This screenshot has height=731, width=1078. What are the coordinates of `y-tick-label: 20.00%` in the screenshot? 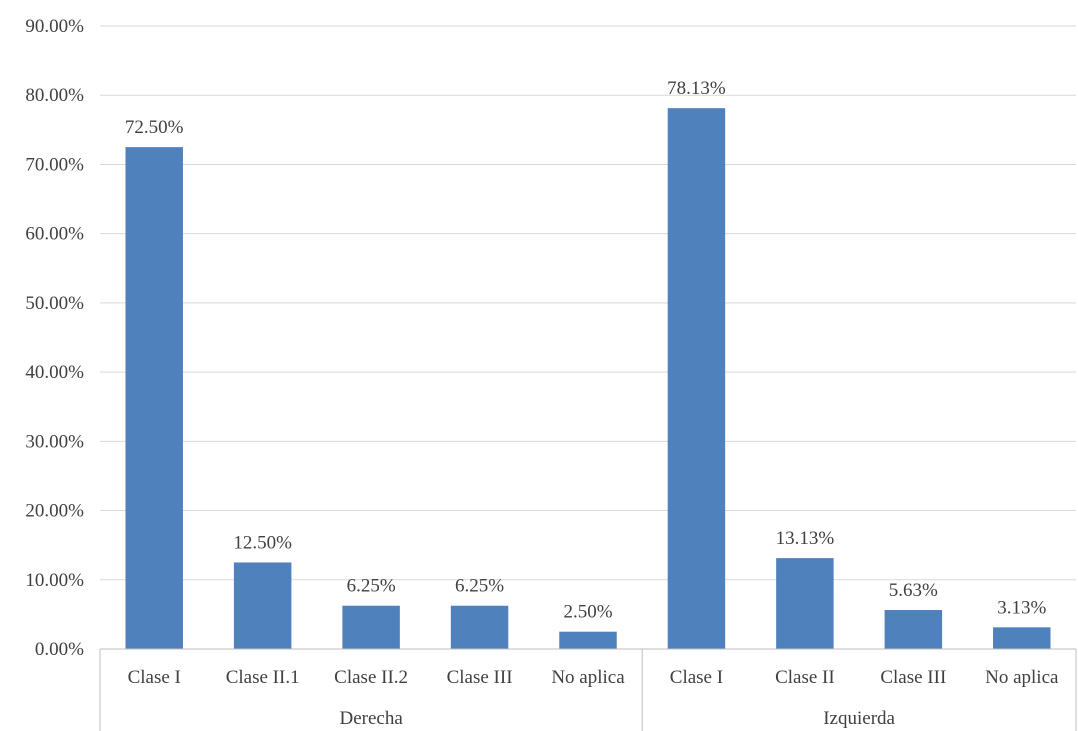 It's located at (54, 511).